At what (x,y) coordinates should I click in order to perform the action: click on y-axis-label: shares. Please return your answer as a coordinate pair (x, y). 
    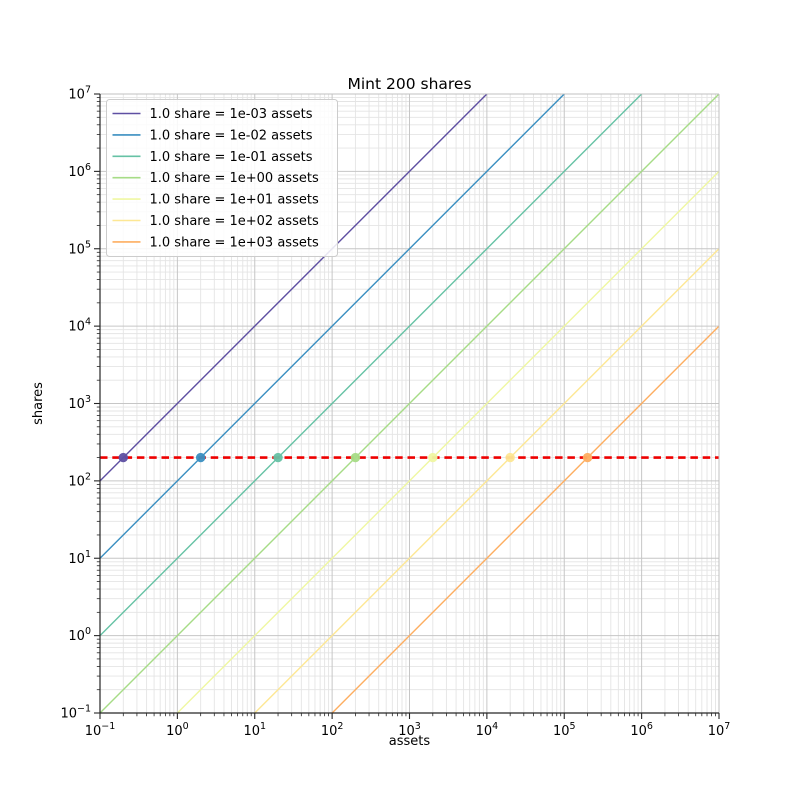
    Looking at the image, I should click on (38, 403).